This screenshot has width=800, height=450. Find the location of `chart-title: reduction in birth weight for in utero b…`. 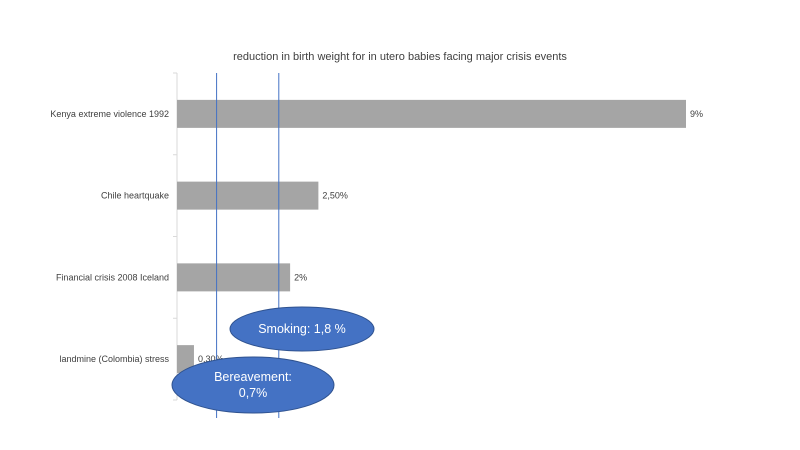

chart-title: reduction in birth weight for in utero b… is located at coordinates (400, 57).